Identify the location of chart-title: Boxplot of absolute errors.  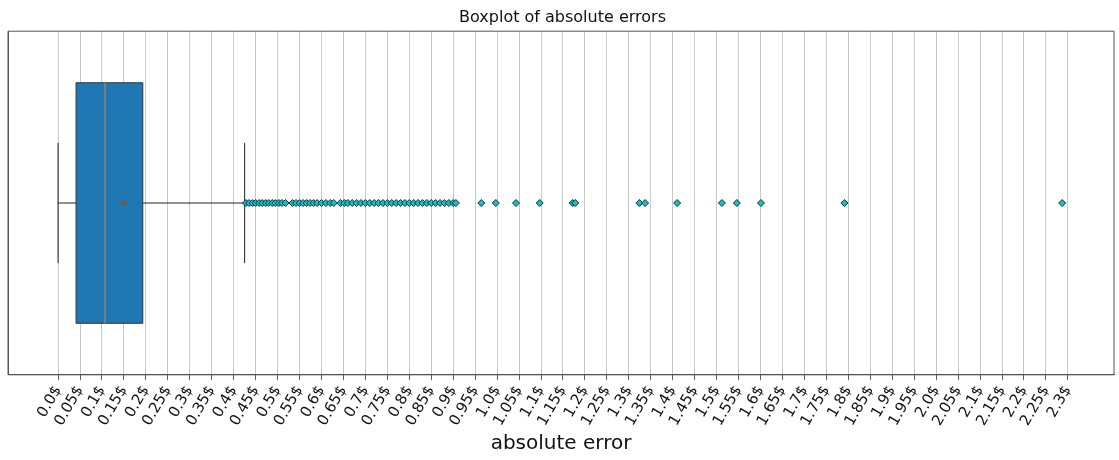
(562, 16).